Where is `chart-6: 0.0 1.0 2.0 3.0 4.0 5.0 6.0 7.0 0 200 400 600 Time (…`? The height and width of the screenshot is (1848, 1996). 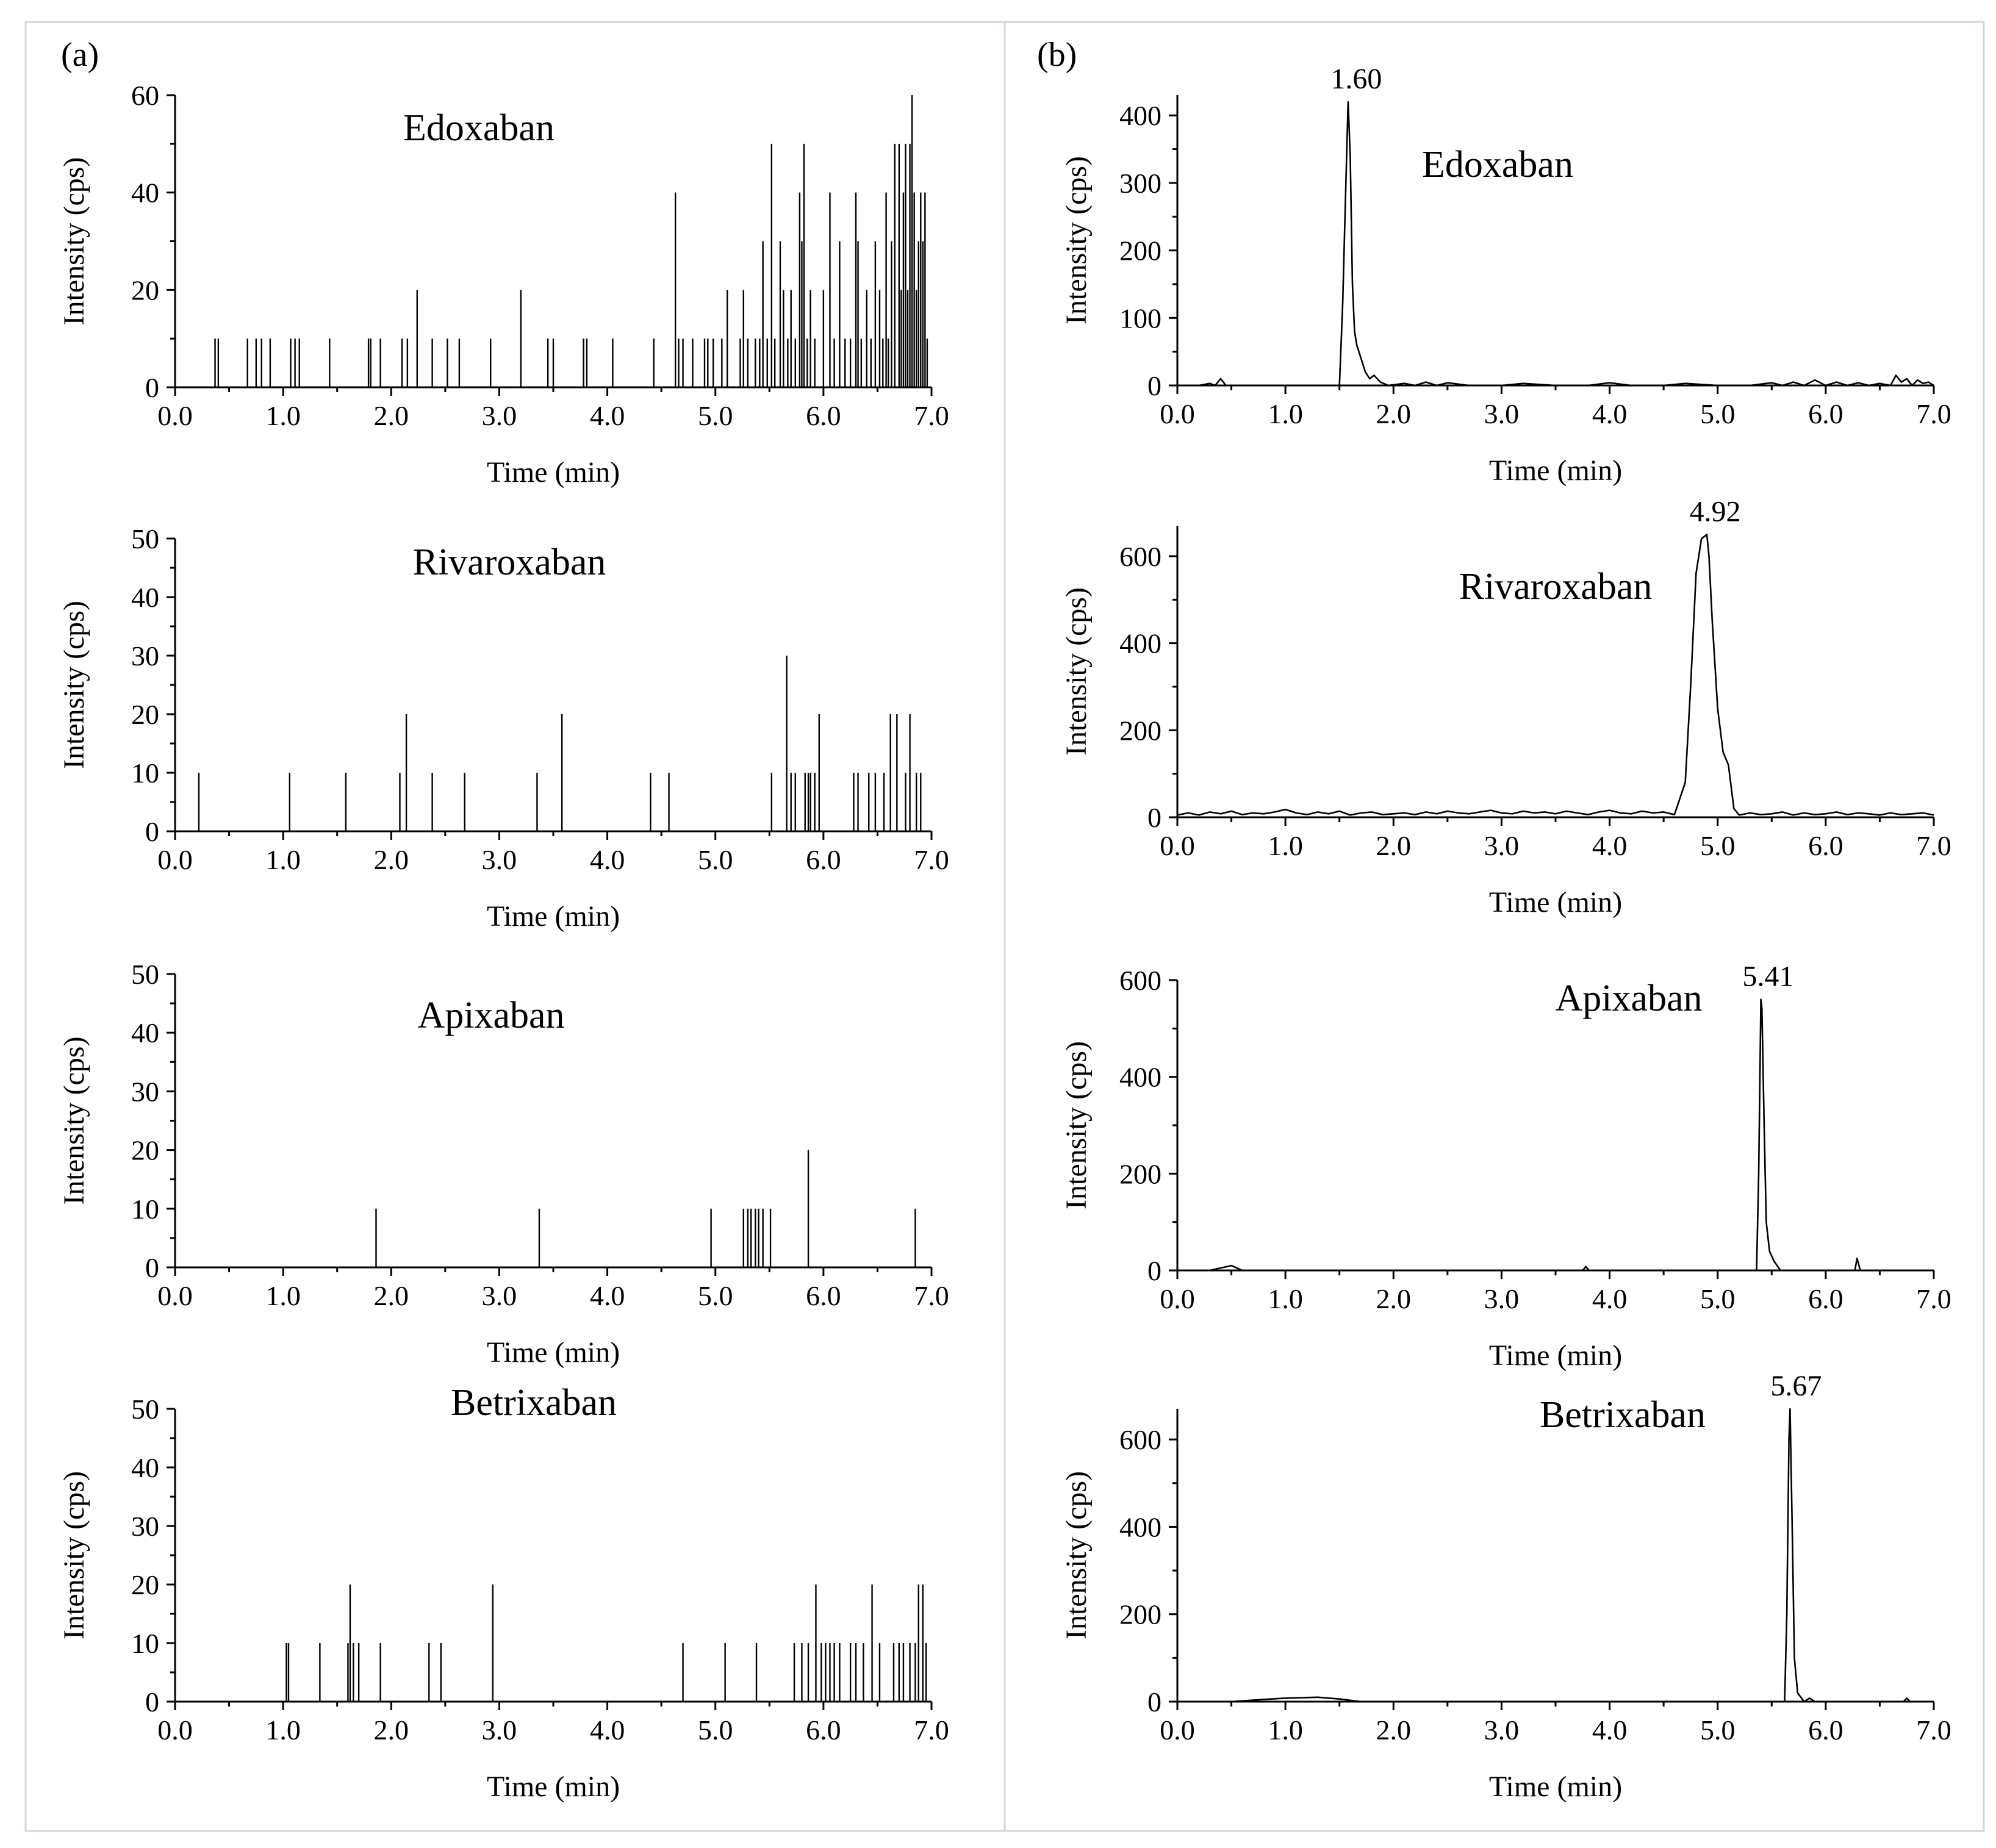 chart-6: 0.0 1.0 2.0 3.0 4.0 5.0 6.0 7.0 0 200 400 600 Time (… is located at coordinates (1506, 1166).